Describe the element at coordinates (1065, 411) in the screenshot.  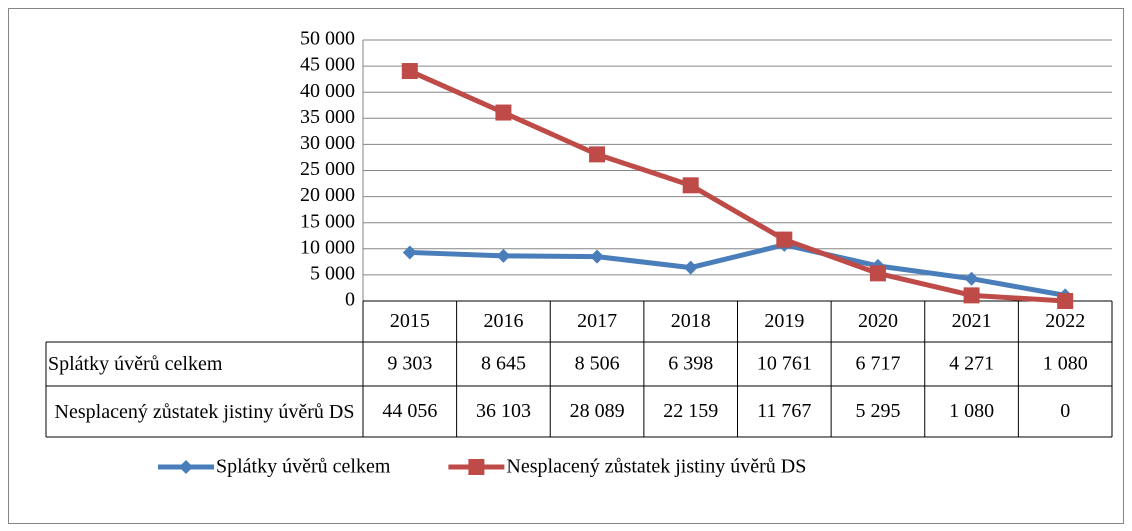
I see `table-cell: 0` at that location.